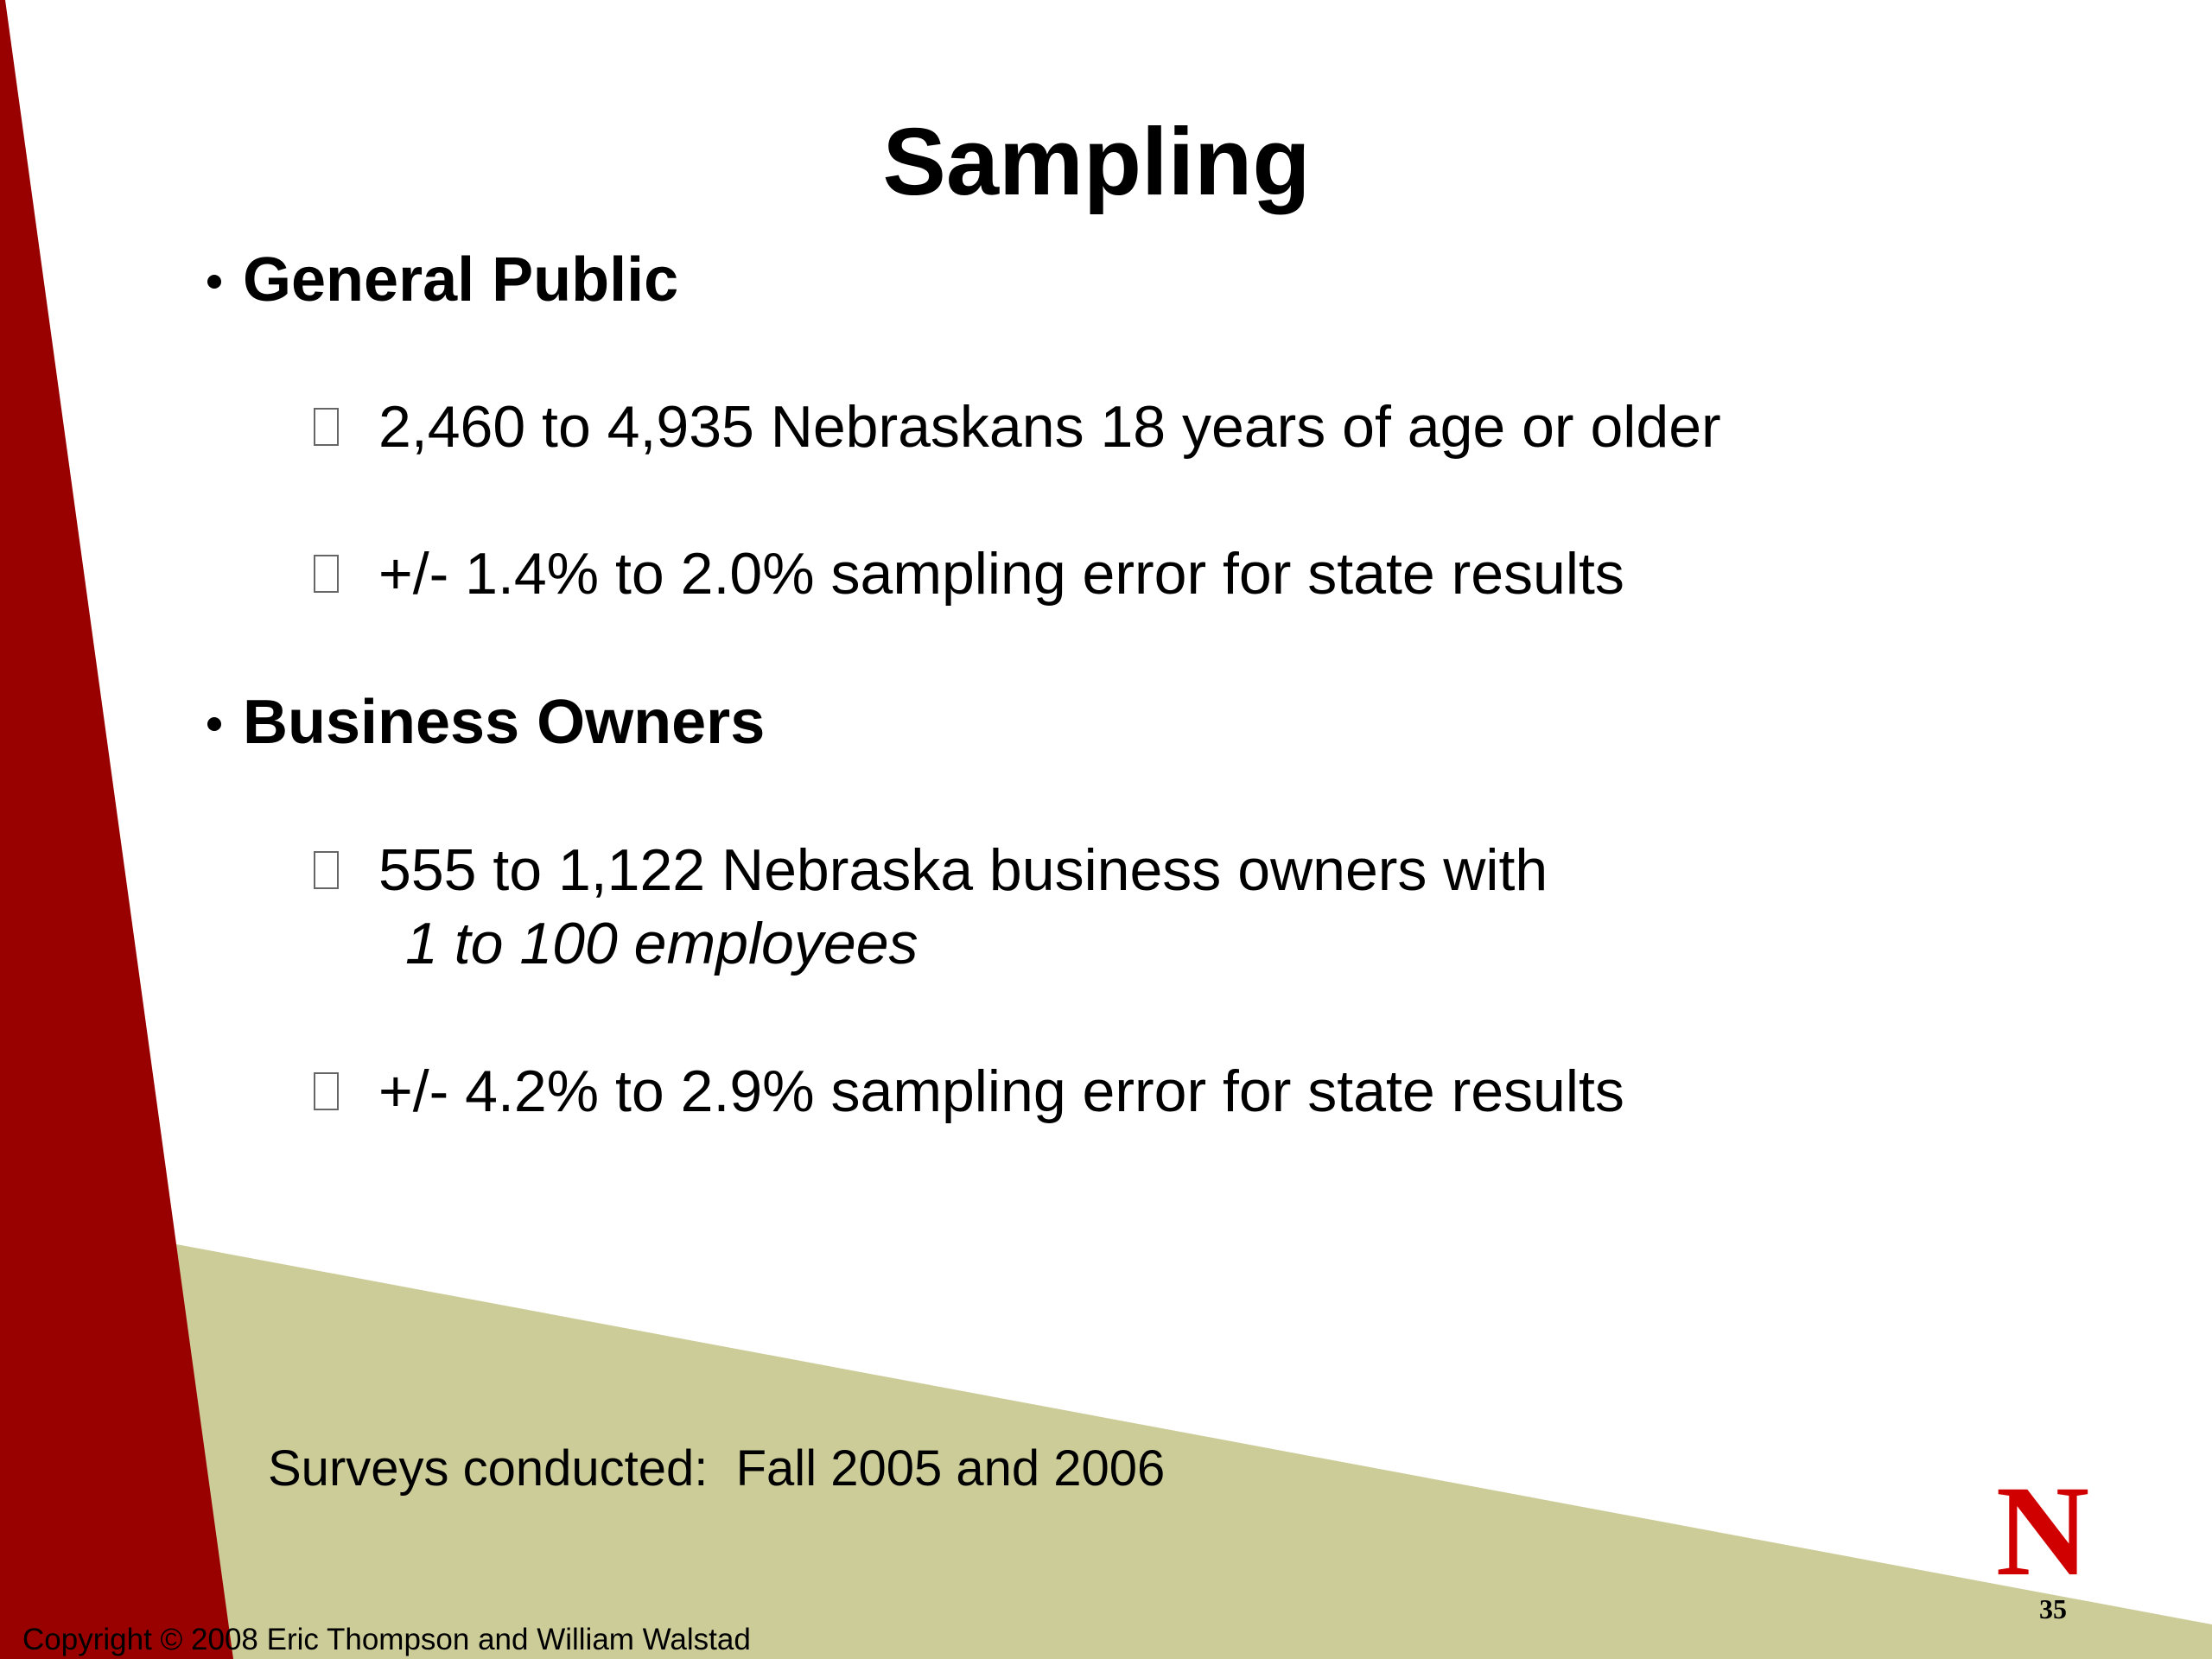 The width and height of the screenshot is (2212, 1659). I want to click on page-number: 35, so click(2053, 1608).